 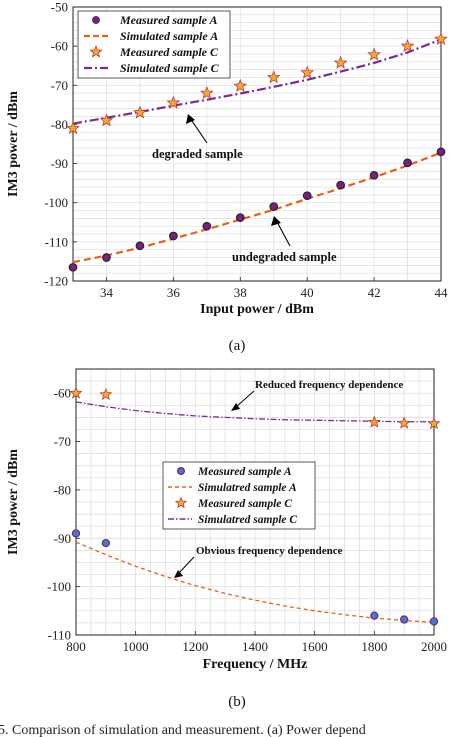 I want to click on x-tick-label: 40, so click(x=307, y=292).